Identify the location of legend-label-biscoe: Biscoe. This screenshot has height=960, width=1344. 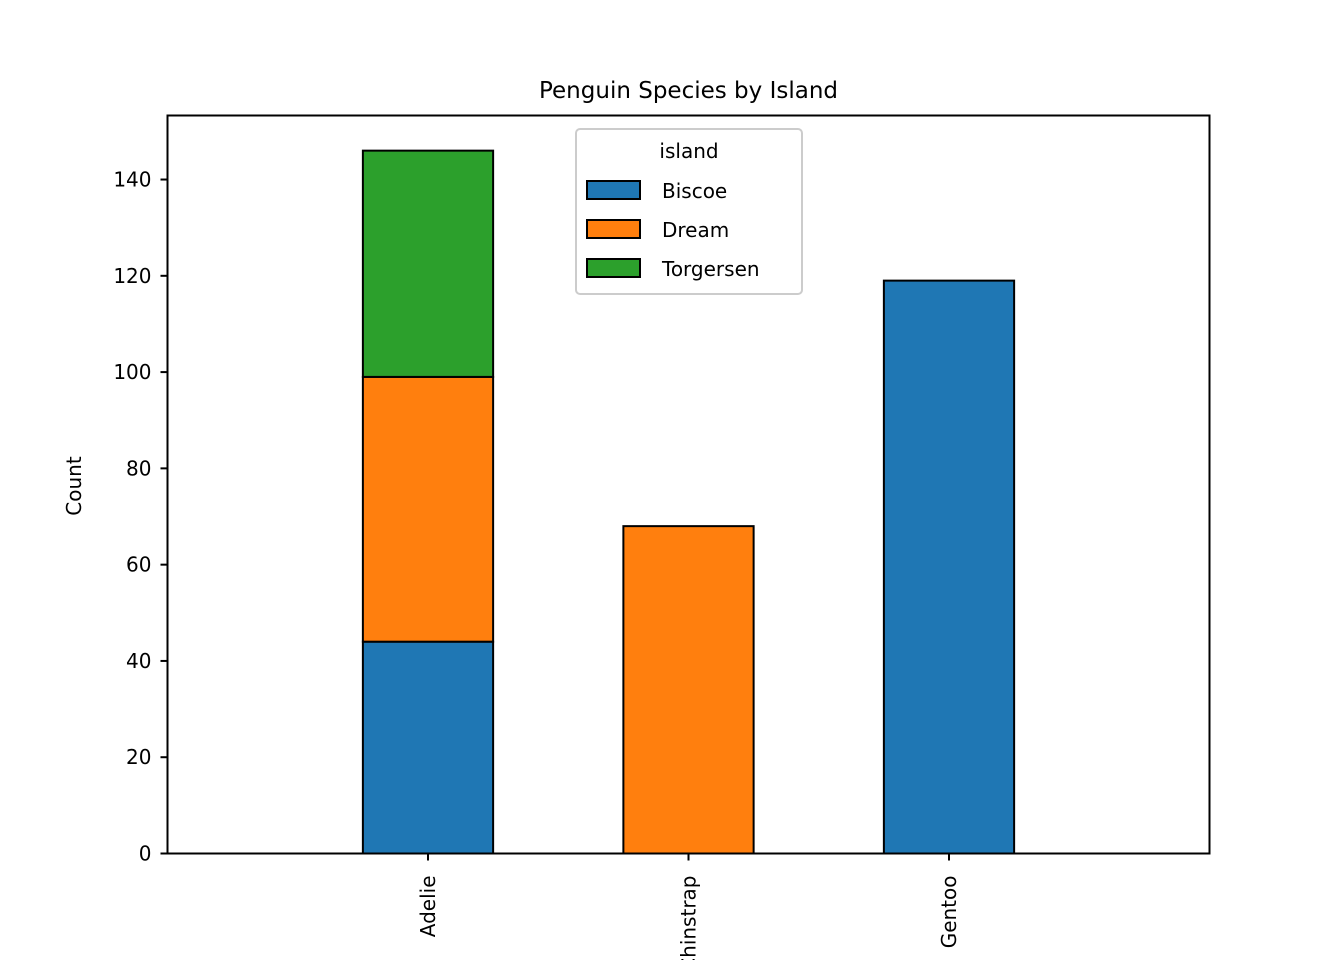
(694, 191).